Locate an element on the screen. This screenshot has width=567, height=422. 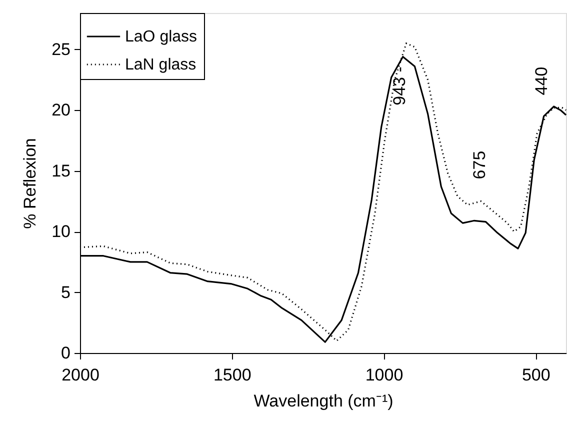
annotation: 440 is located at coordinates (541, 81).